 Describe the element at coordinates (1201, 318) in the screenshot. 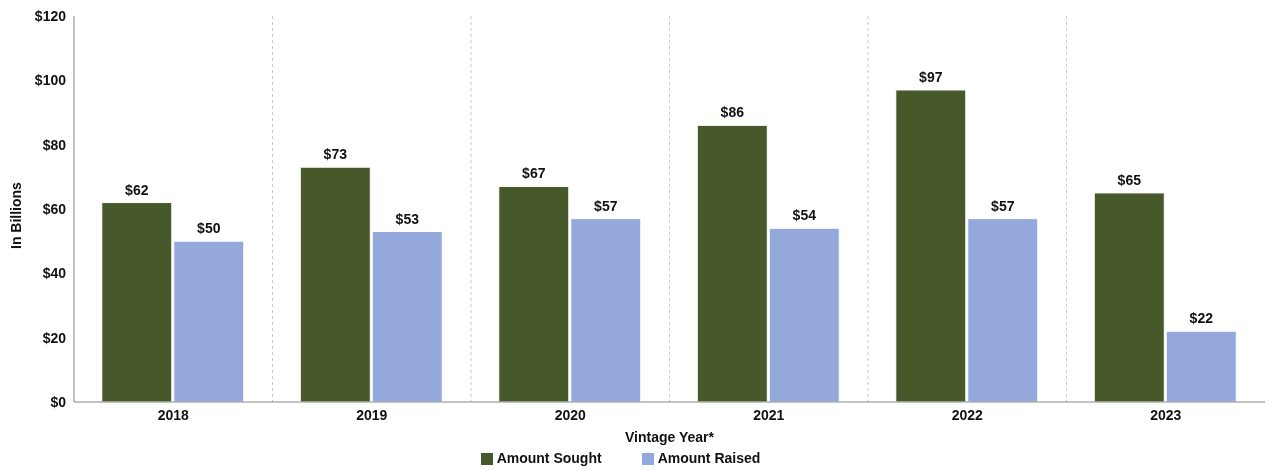

I see `data-label: $22` at that location.